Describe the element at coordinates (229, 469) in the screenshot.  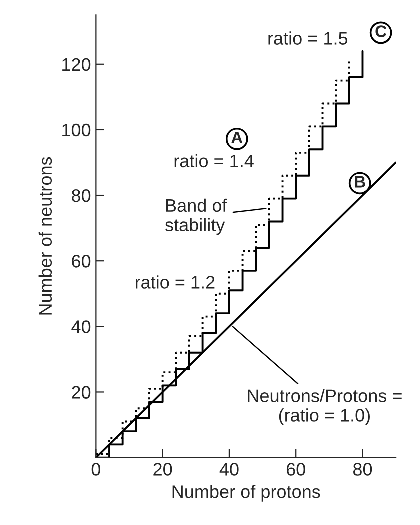
I see `x-tick-label: 40` at that location.